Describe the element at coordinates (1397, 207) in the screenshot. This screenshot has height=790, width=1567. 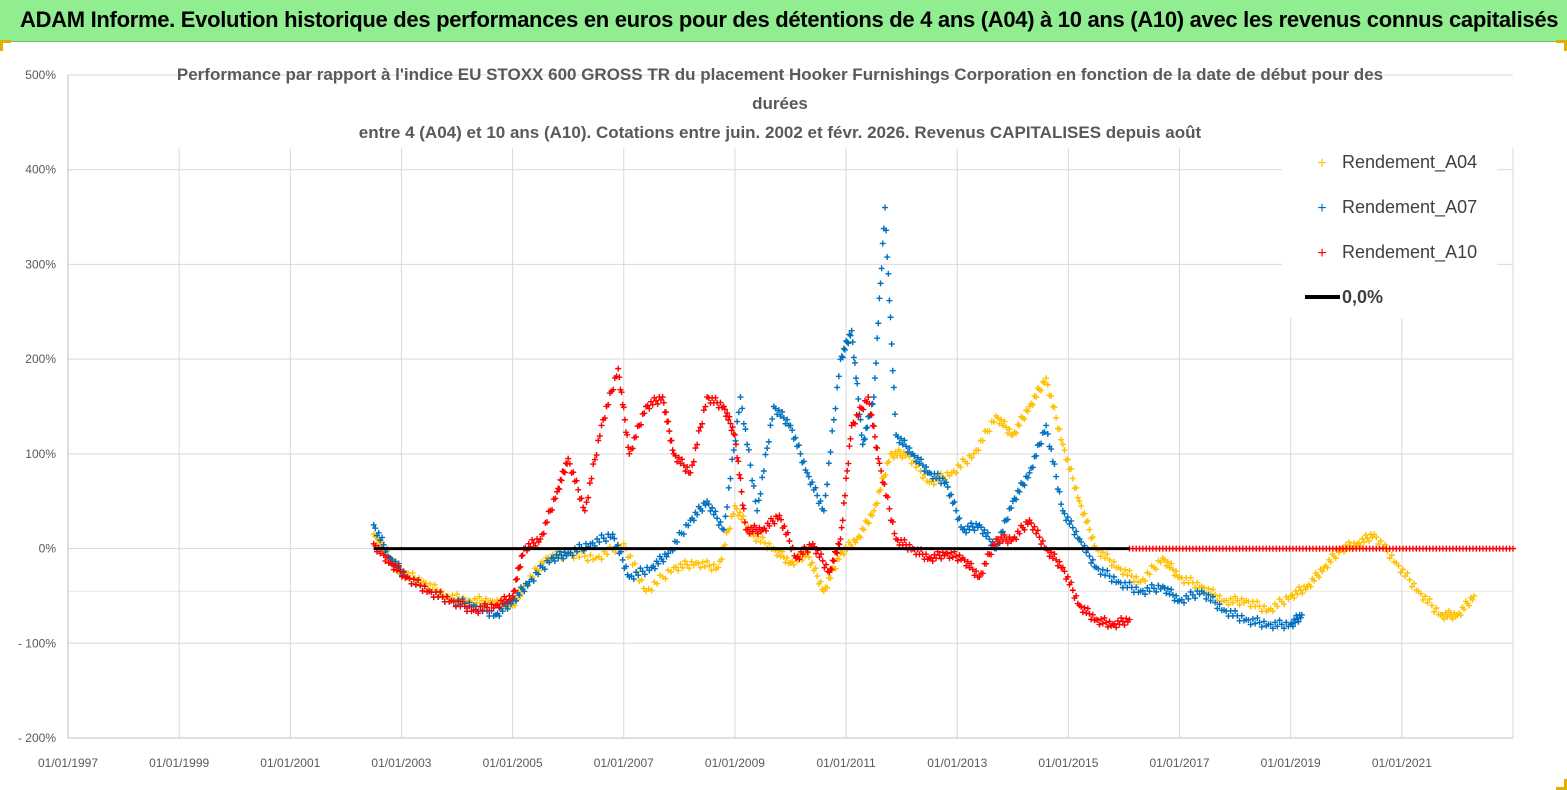
I see `legend-entry-a07: + Rendement_A07` at that location.